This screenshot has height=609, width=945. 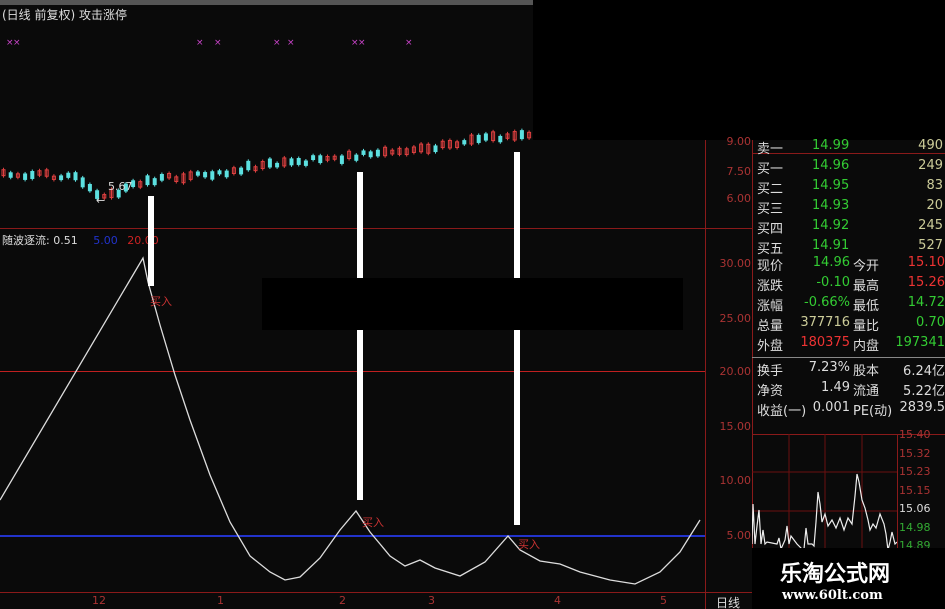 What do you see at coordinates (120, 186) in the screenshot?
I see `low-price-annotation: 5.67` at bounding box center [120, 186].